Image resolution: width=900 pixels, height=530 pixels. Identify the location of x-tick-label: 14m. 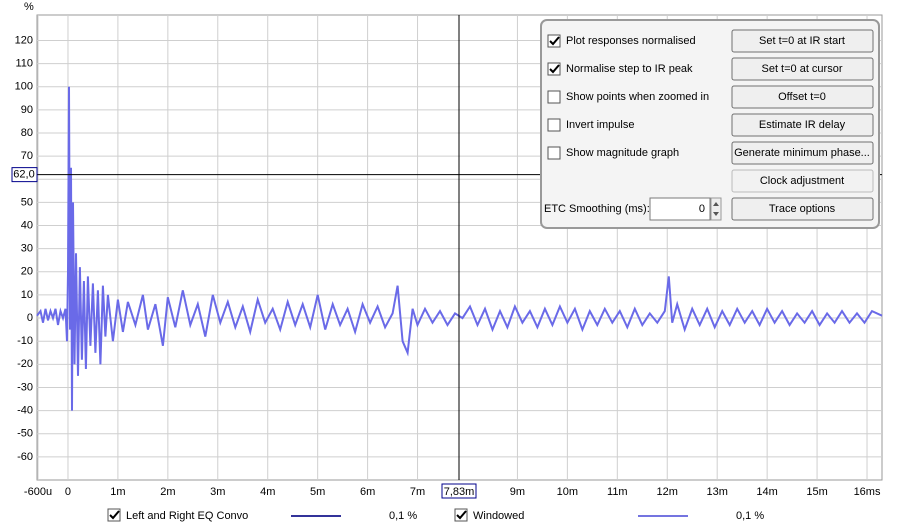
(766, 492).